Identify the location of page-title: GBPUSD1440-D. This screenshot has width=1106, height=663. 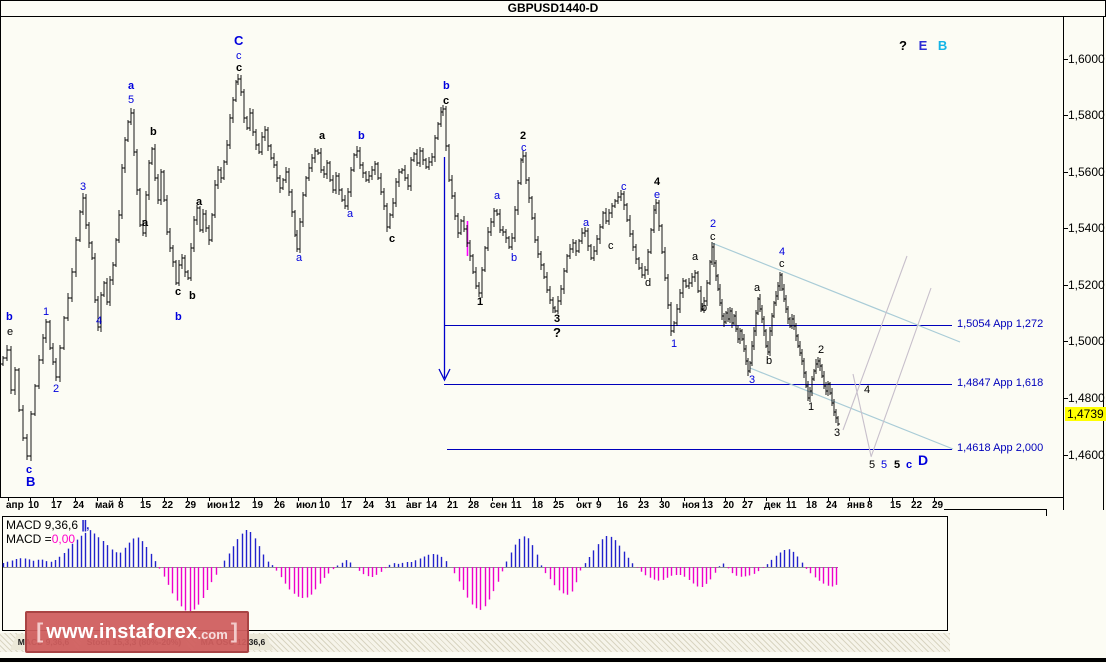
(553, 8).